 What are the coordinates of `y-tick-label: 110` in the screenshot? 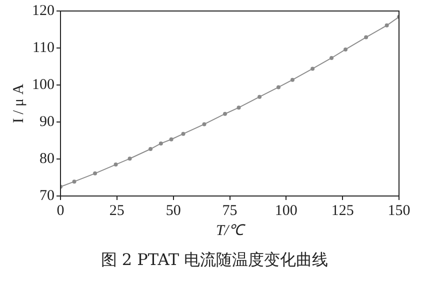 It's located at (43, 48).